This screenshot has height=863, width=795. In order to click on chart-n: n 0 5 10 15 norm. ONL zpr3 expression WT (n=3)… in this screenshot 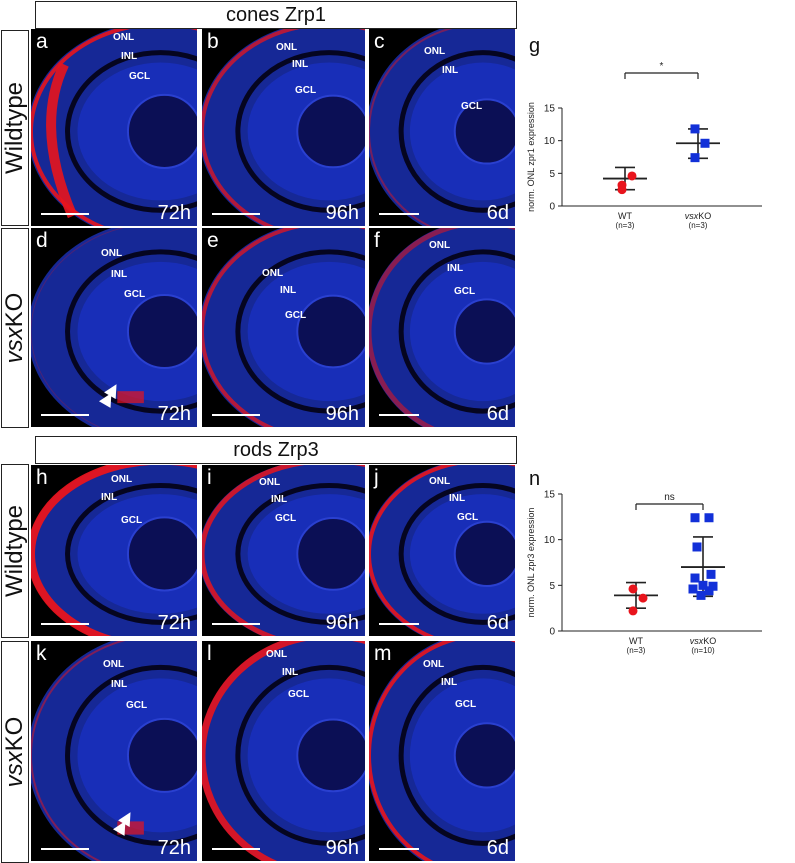, I will do `click(660, 568)`.